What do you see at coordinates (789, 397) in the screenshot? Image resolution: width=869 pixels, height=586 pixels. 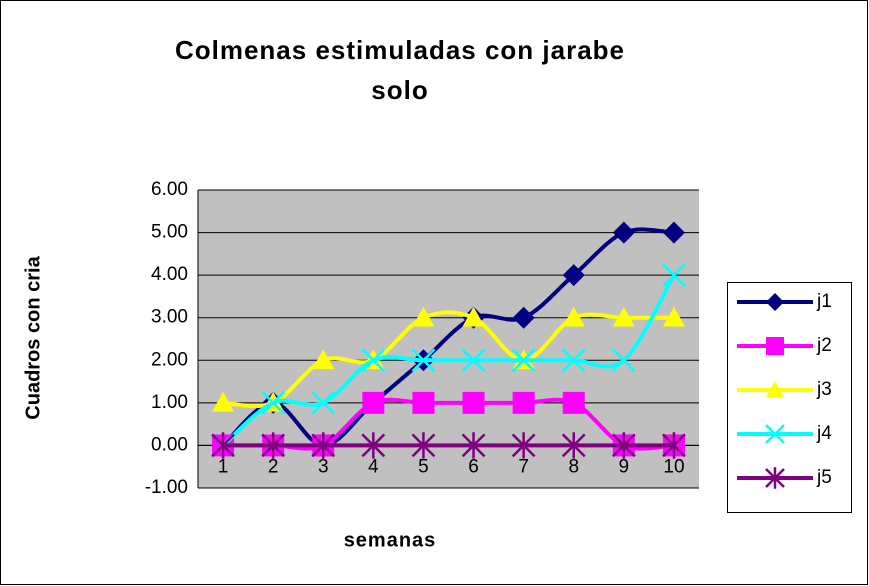 I see `legend-box` at bounding box center [789, 397].